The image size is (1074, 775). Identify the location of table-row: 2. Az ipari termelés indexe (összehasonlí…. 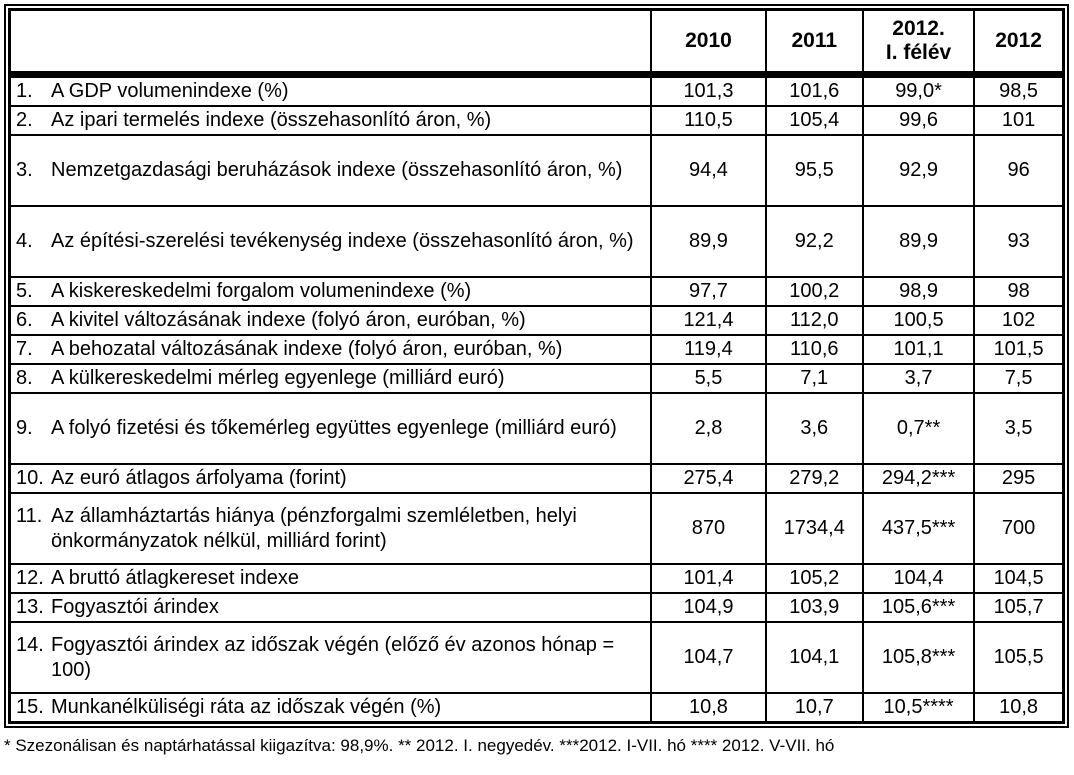
(536, 120).